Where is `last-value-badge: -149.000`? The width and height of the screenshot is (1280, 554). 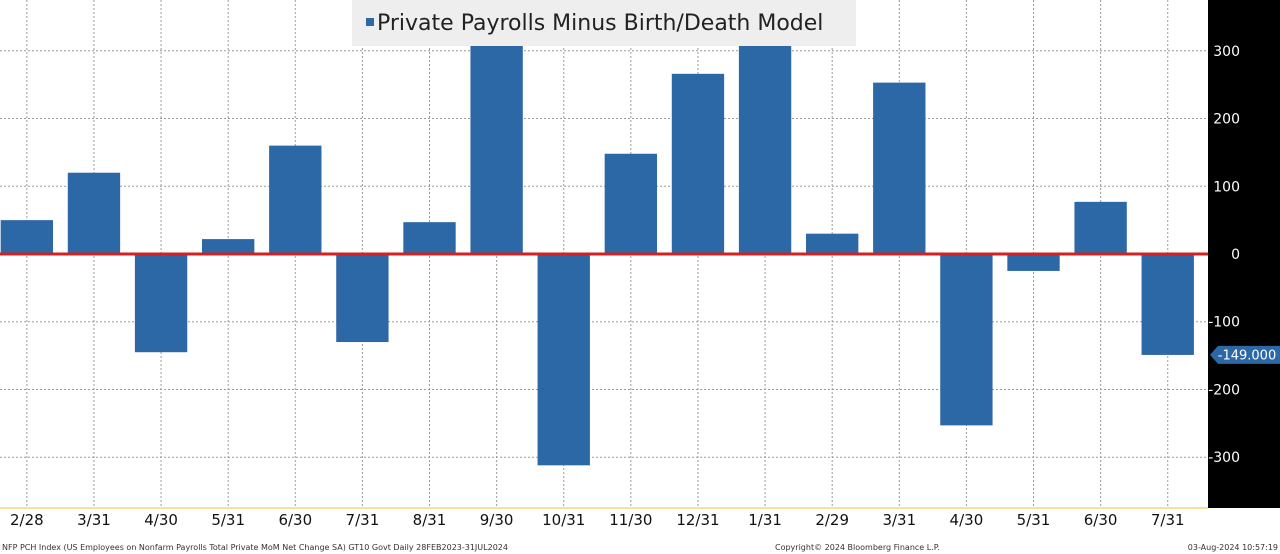 last-value-badge: -149.000 is located at coordinates (1245, 354).